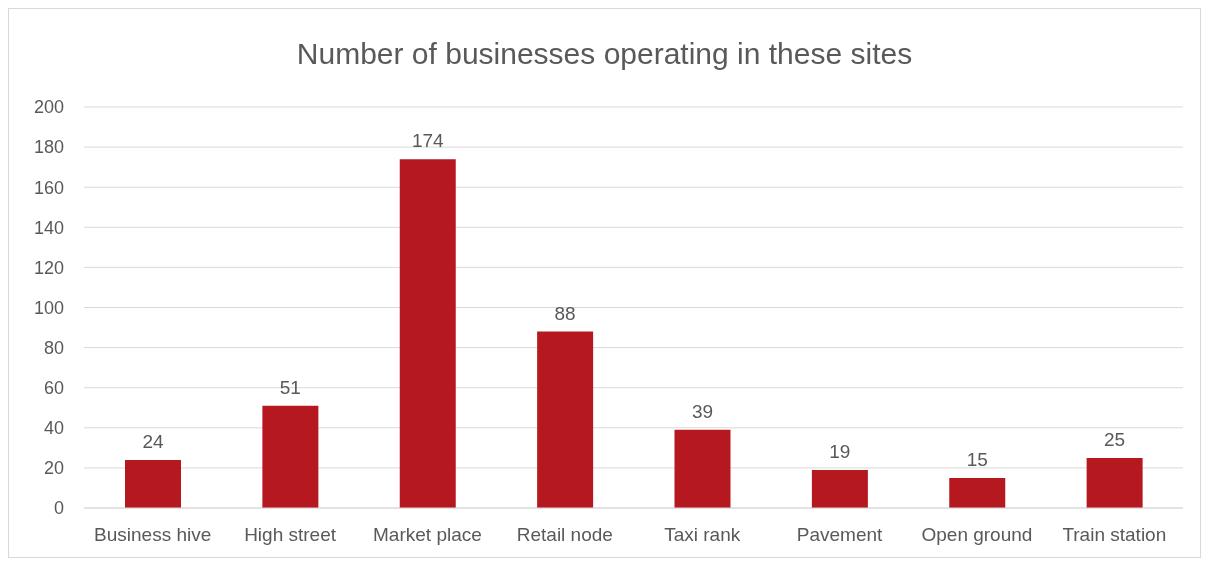 The height and width of the screenshot is (566, 1209). What do you see at coordinates (702, 411) in the screenshot?
I see `data-label: 39` at bounding box center [702, 411].